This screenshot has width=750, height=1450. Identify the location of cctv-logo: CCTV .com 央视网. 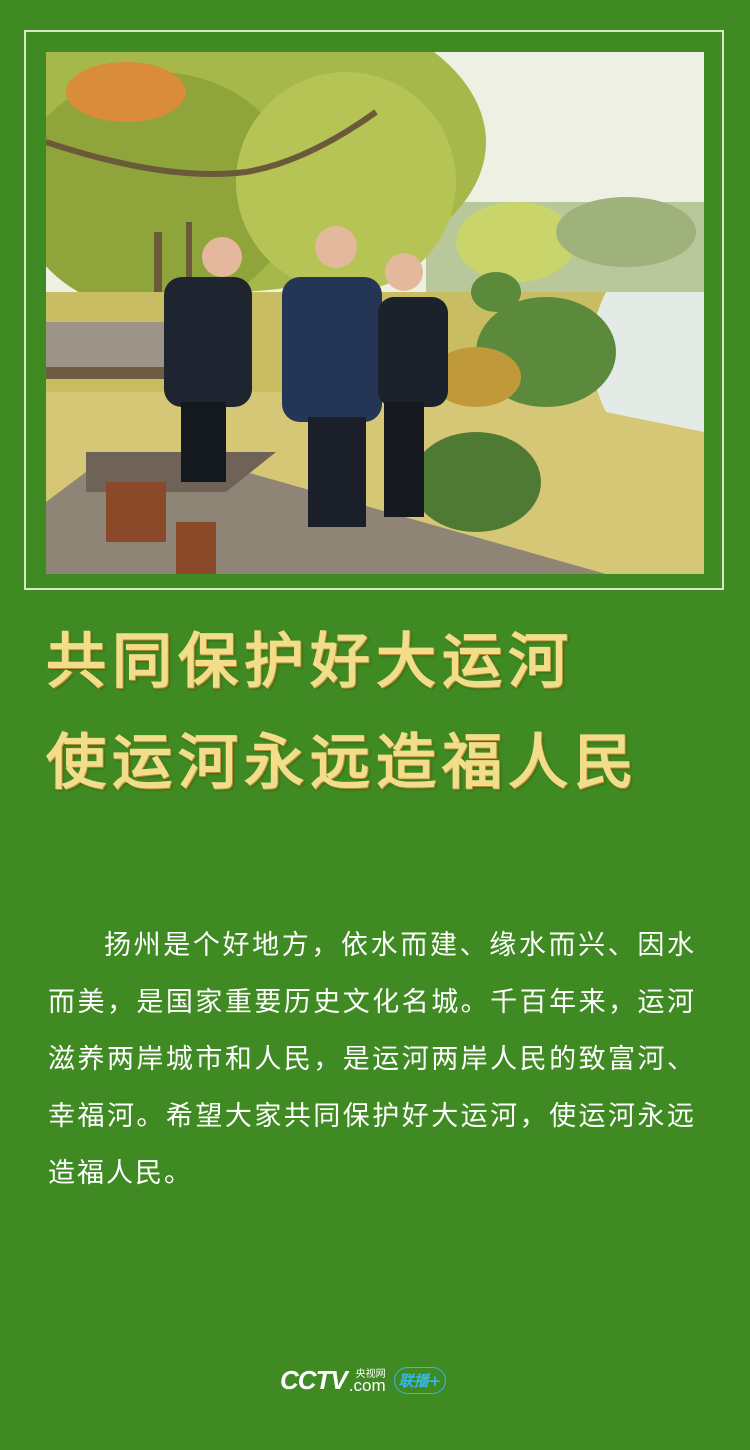
(333, 1380).